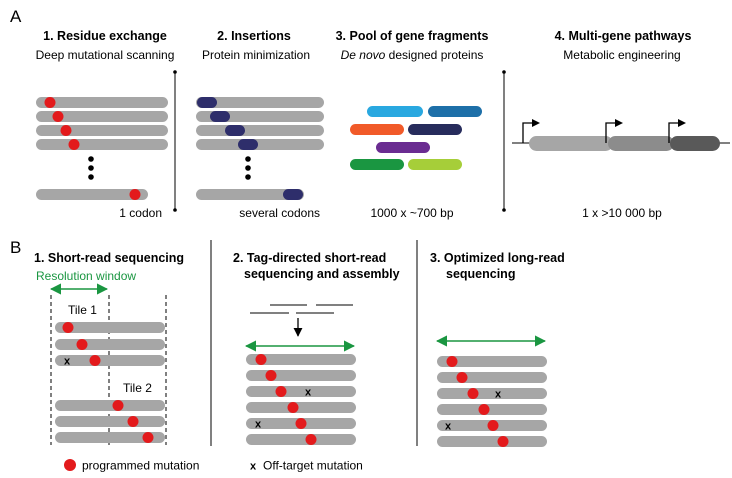  What do you see at coordinates (109, 258) in the screenshot?
I see `section-title: 1. Short-read sequencing` at bounding box center [109, 258].